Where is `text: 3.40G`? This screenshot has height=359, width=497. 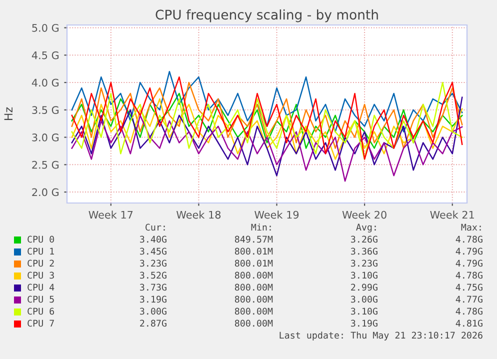
text: 3.40G is located at coordinates (153, 239).